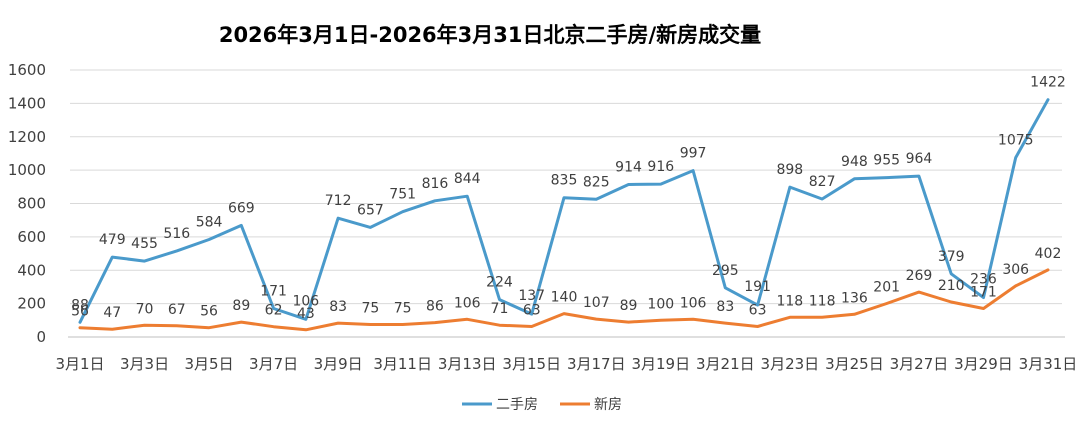 The image size is (1080, 425). I want to click on data-label-second-hand: 657, so click(370, 210).